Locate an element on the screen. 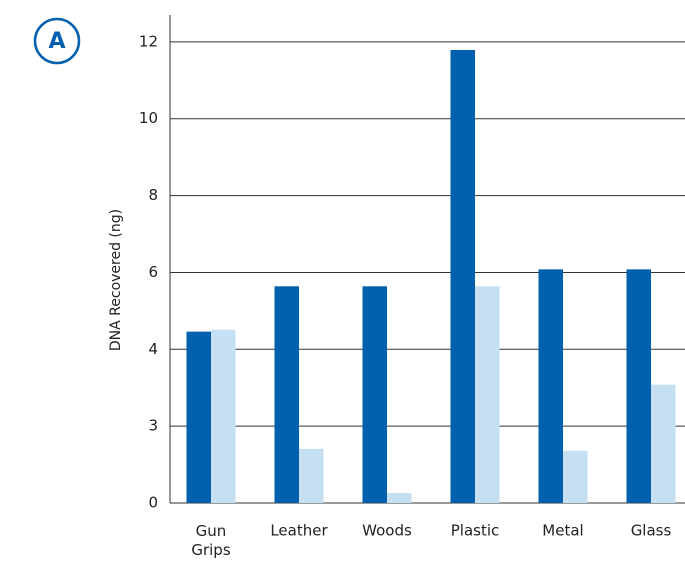 The height and width of the screenshot is (564, 685). y-tick-label: 4 is located at coordinates (153, 349).